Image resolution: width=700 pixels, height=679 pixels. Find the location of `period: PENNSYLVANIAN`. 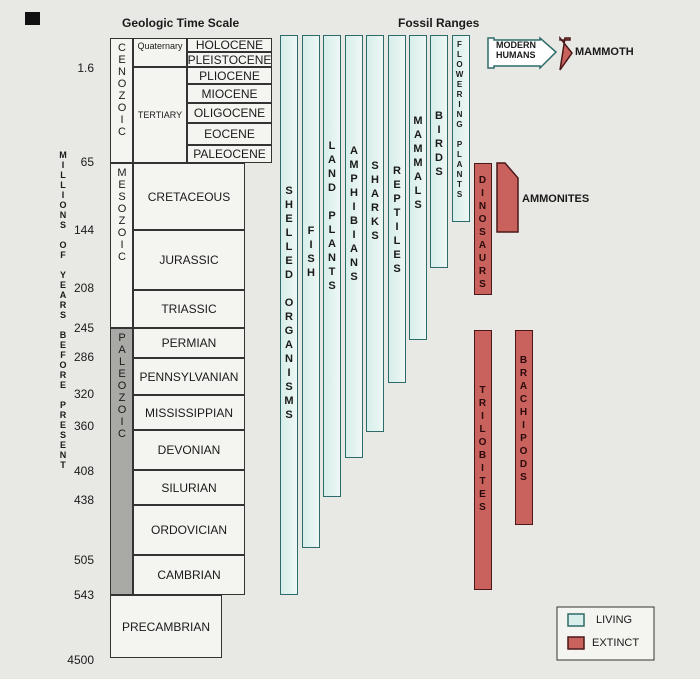

period: PENNSYLVANIAN is located at coordinates (189, 376).